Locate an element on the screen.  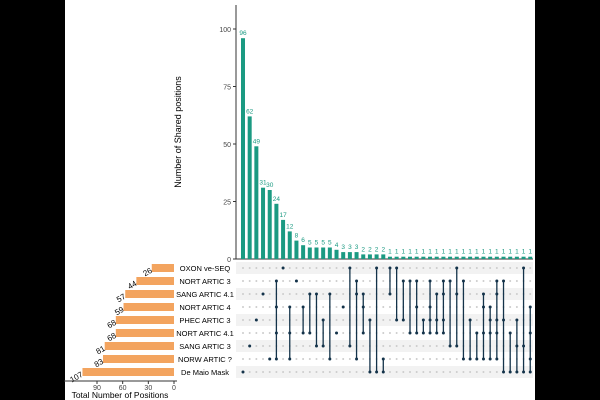
set-axis-tick-label: 60 is located at coordinates (123, 388).